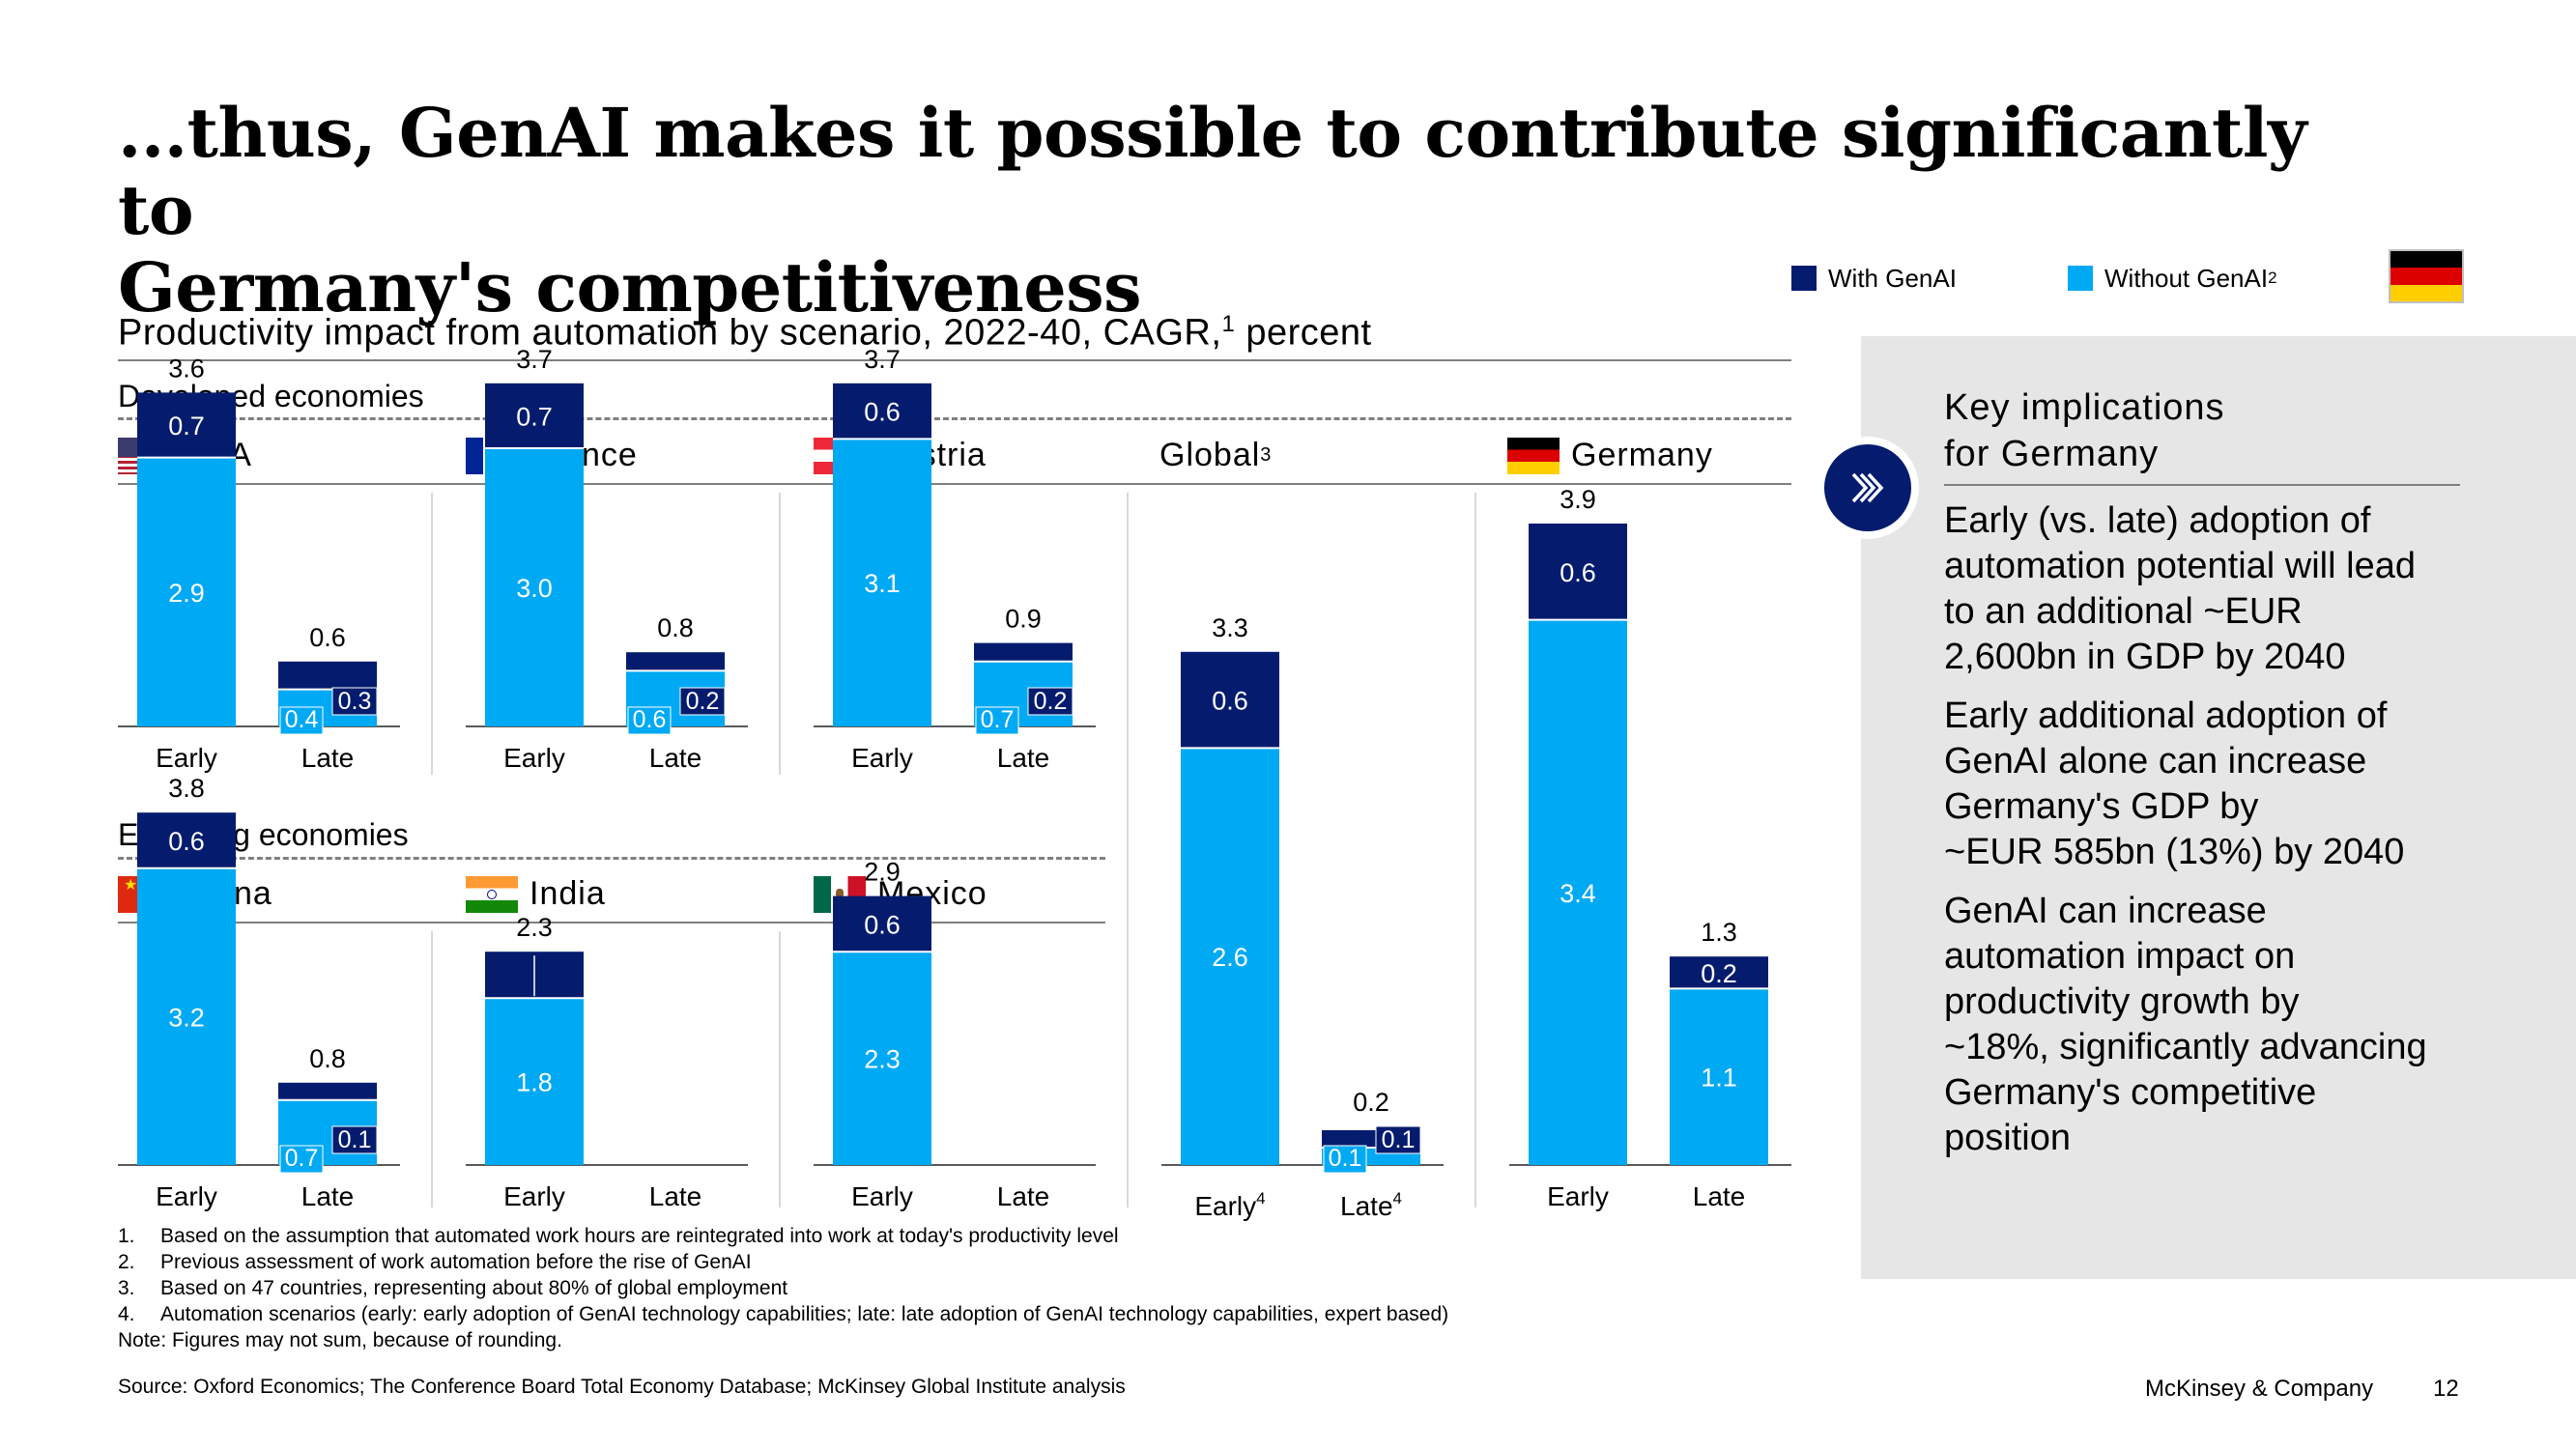 The width and height of the screenshot is (2576, 1449). Describe the element at coordinates (127, 1314) in the screenshot. I see `footnote-number: 4.` at that location.